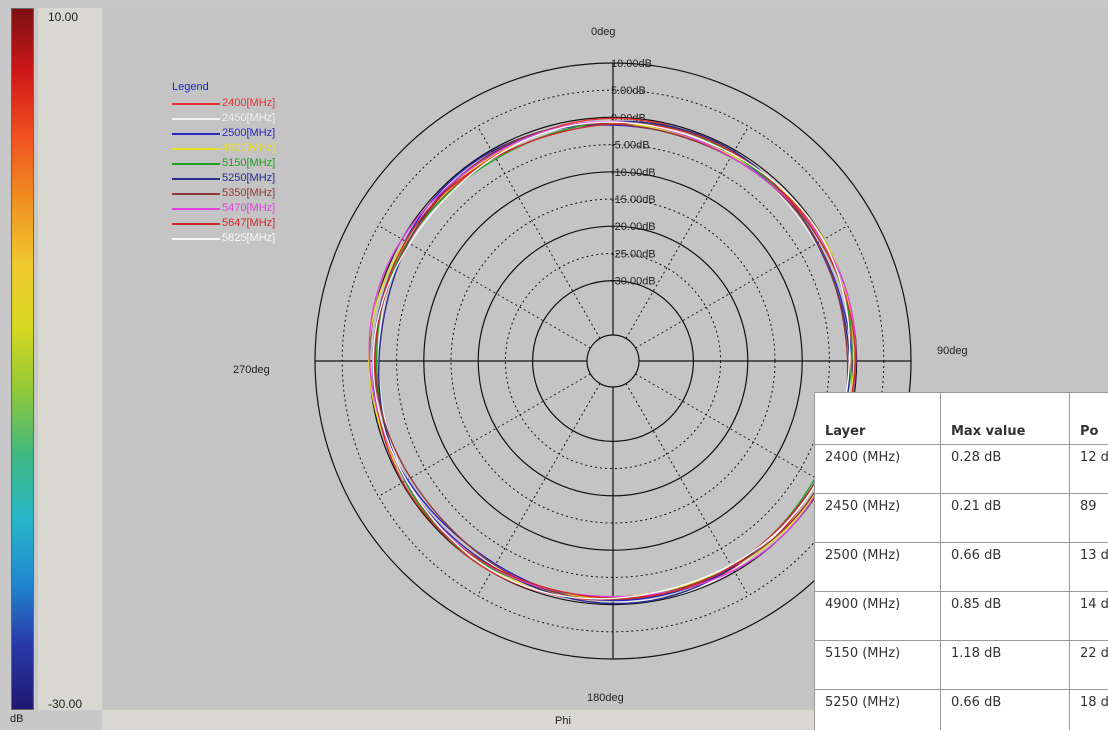 The width and height of the screenshot is (1108, 730). What do you see at coordinates (877, 518) in the screenshot?
I see `table-cell-layer: 2450 (MHz)` at bounding box center [877, 518].